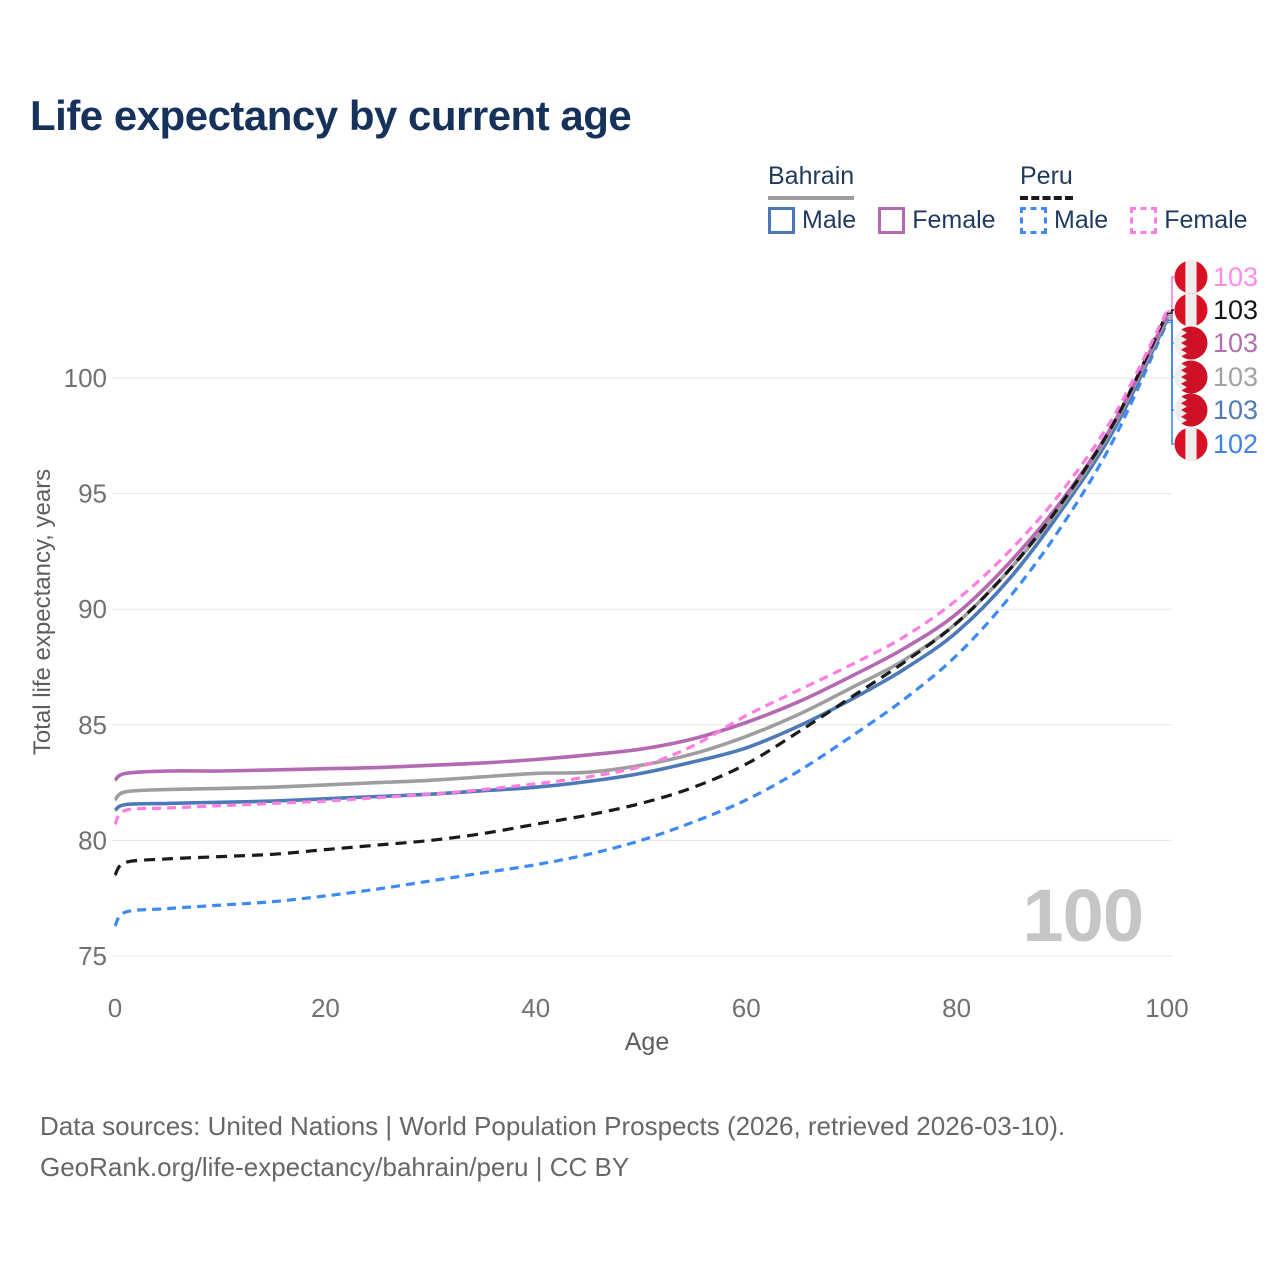 This screenshot has height=1280, width=1280. Describe the element at coordinates (1170, 294) in the screenshot. I see `leader-line-peru-female` at that location.